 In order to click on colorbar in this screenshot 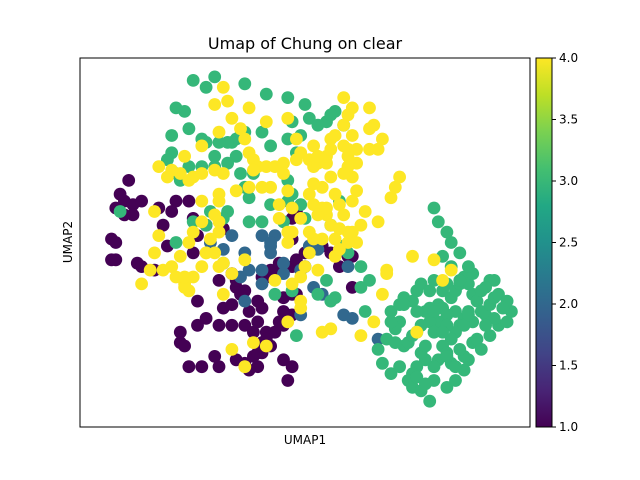, I will do `click(544, 242)`.